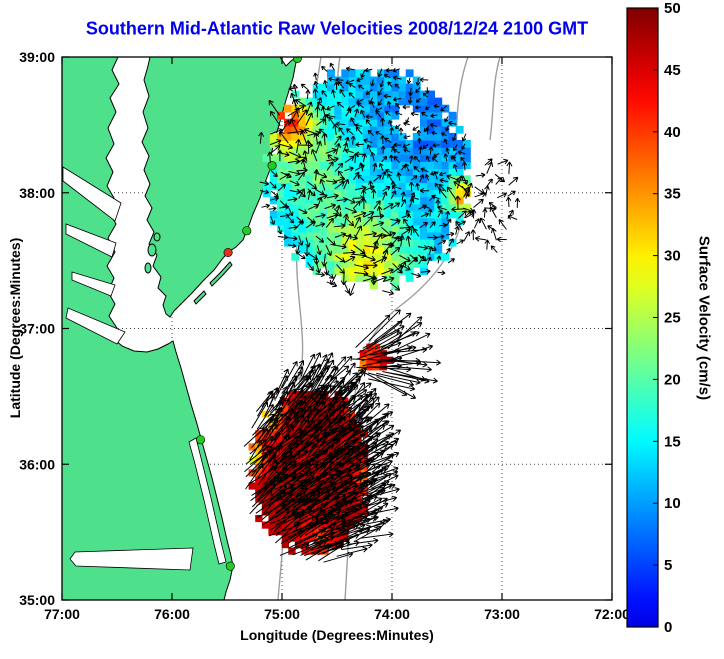 This screenshot has height=659, width=724. I want to click on x-tick-label: 74:00, so click(392, 614).